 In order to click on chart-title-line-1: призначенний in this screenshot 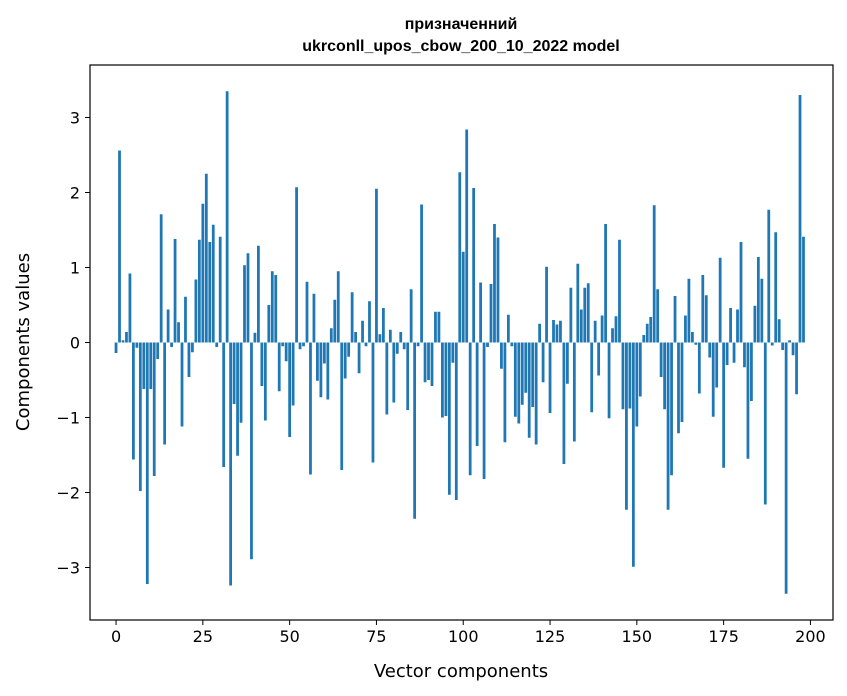, I will do `click(461, 24)`.